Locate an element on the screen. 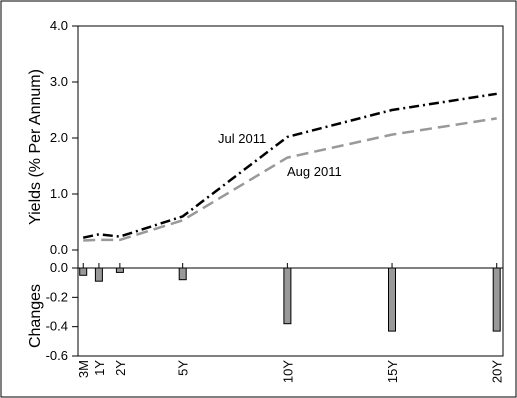  change-bar-3m is located at coordinates (83, 271).